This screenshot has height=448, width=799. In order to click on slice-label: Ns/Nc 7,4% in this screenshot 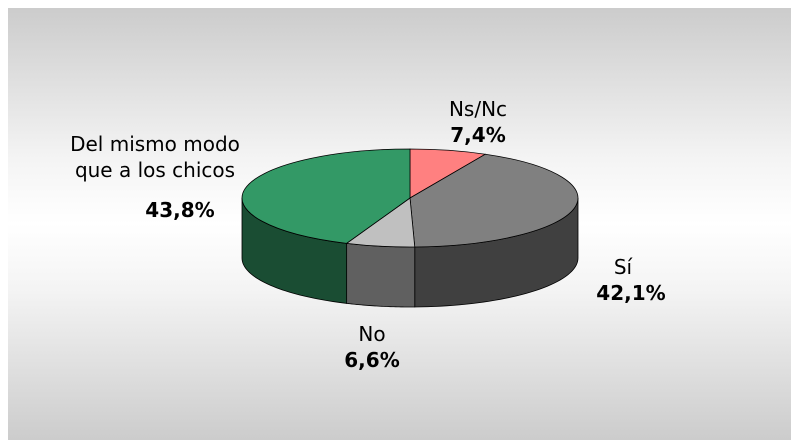, I will do `click(478, 122)`.